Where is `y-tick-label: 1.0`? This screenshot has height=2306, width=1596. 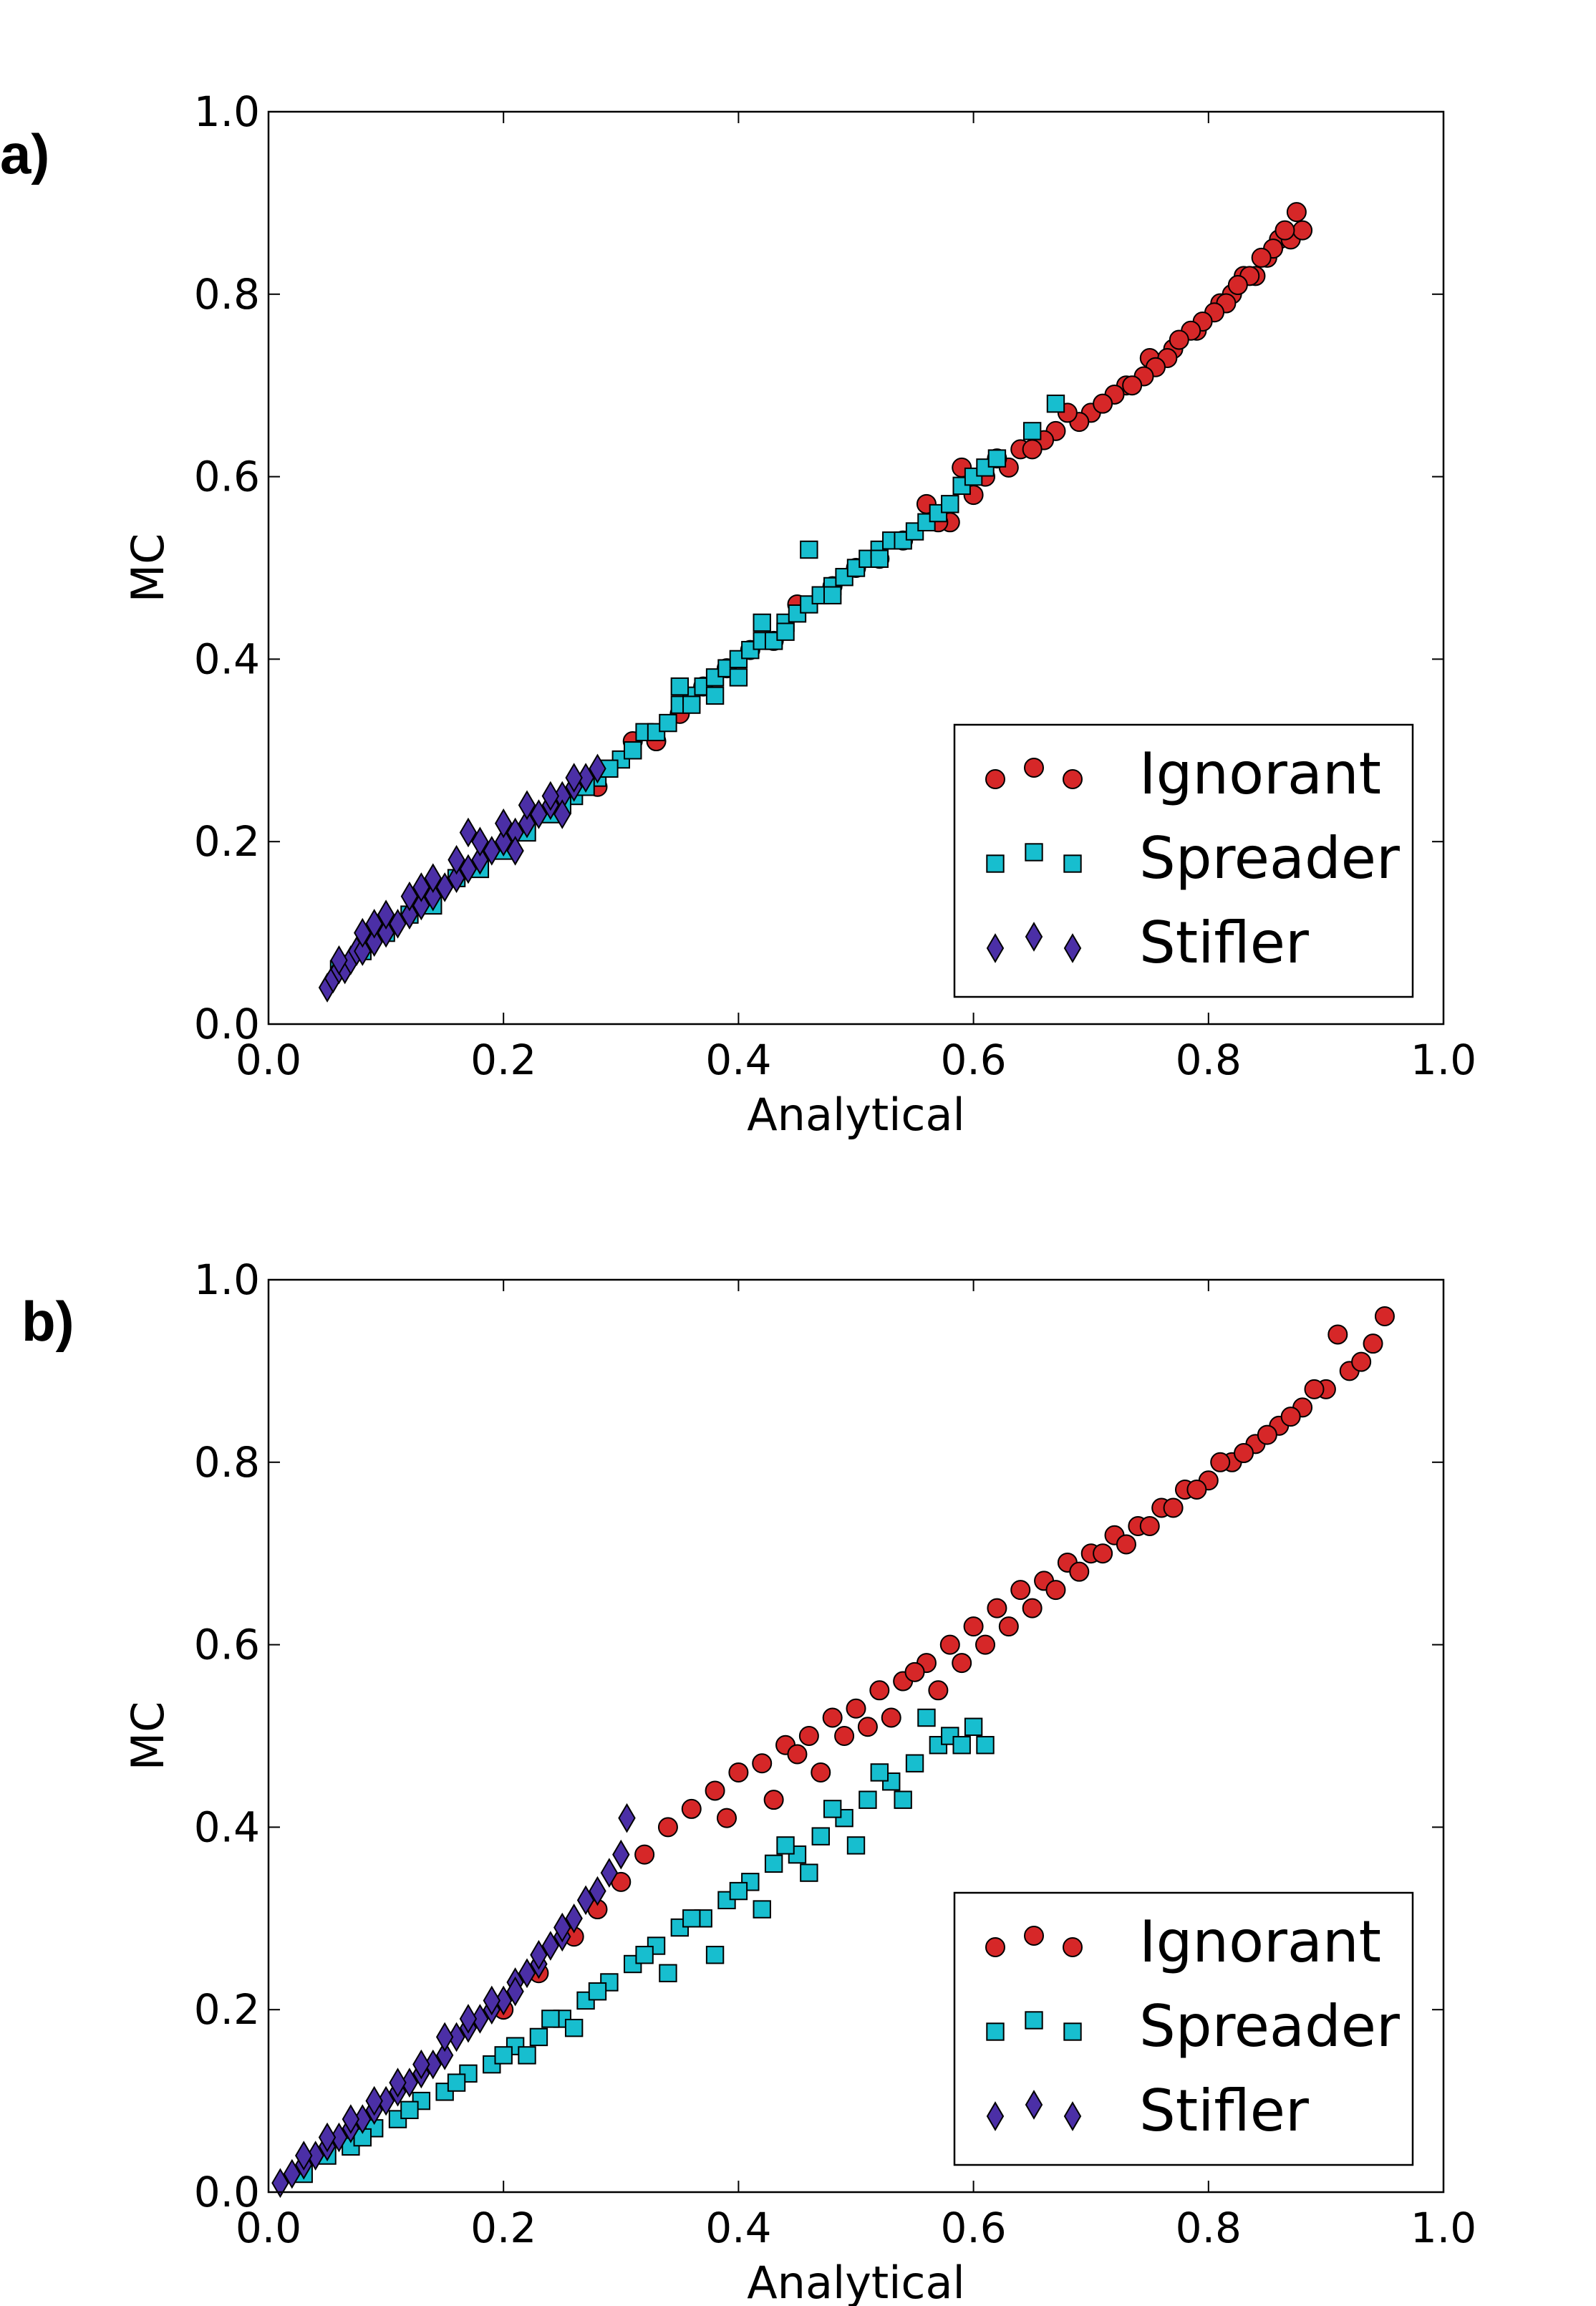 y-tick-label: 1.0 is located at coordinates (227, 111).